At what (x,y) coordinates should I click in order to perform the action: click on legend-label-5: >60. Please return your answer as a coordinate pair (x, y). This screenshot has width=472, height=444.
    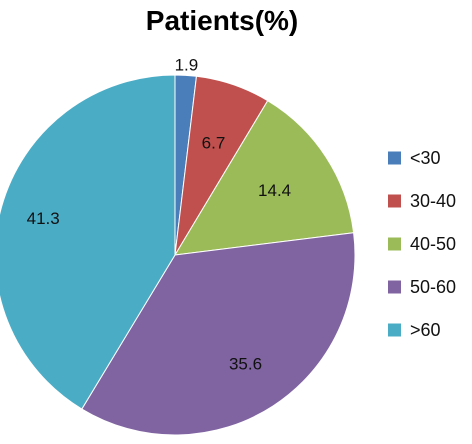
    Looking at the image, I should click on (425, 330).